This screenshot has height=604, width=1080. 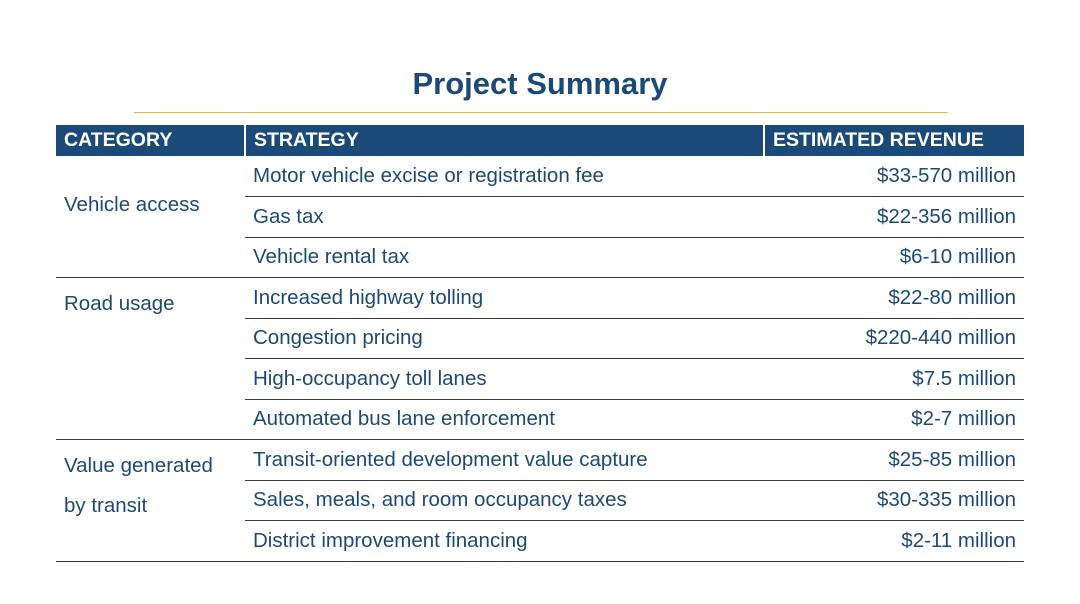 I want to click on revenue-cell: $6-10 million, so click(x=894, y=257).